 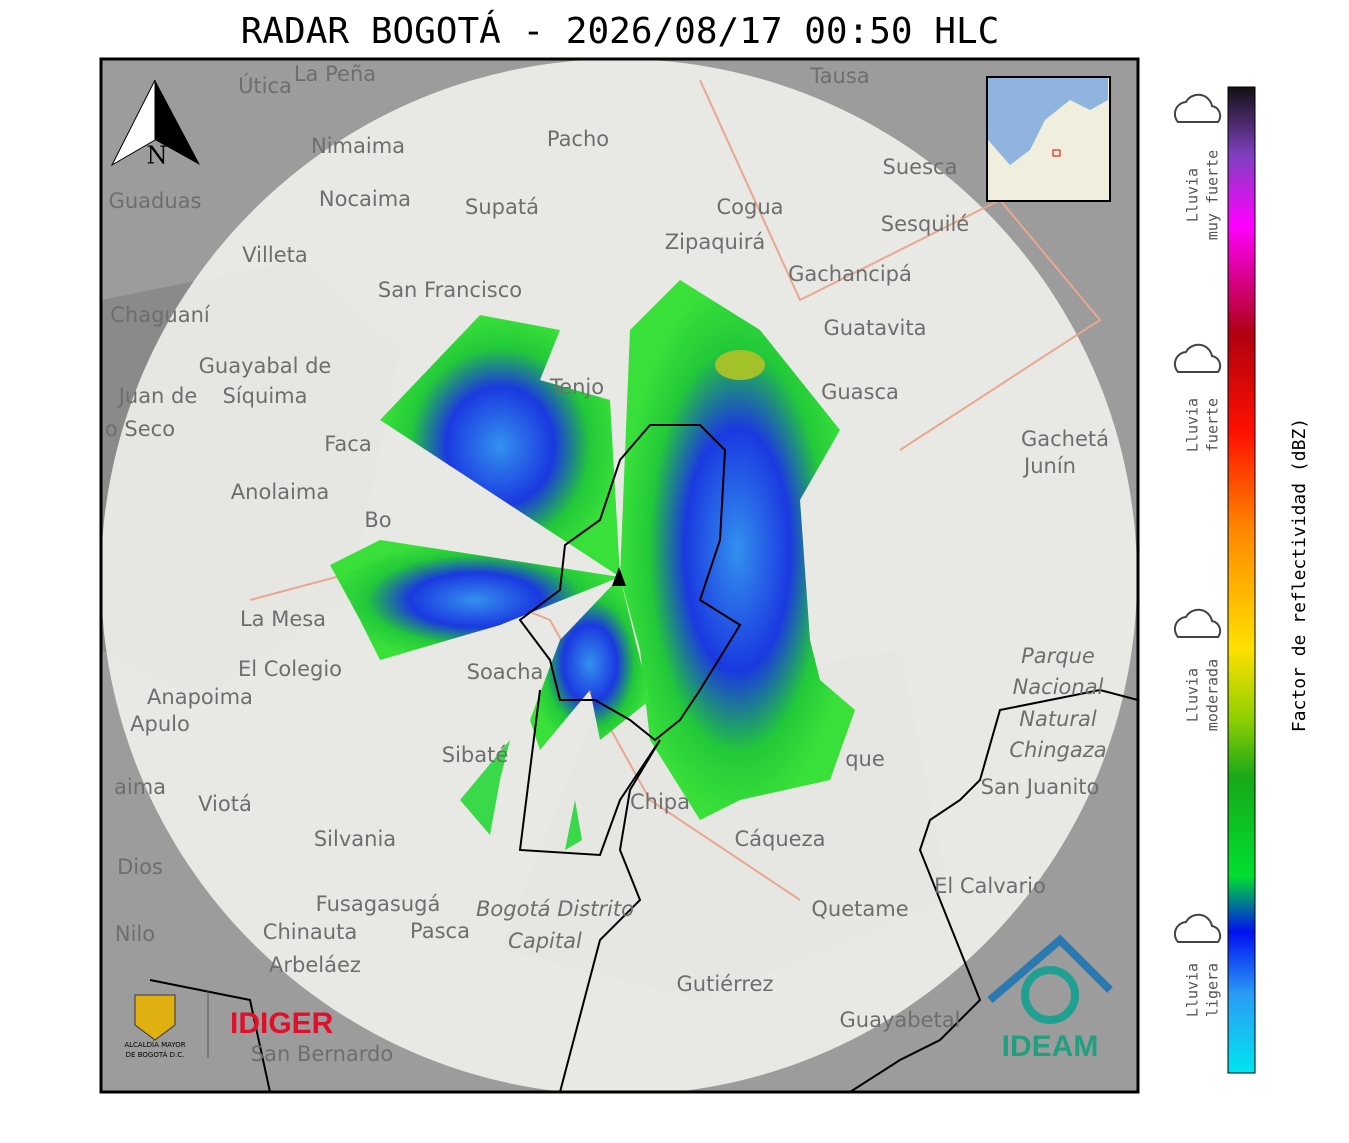 What do you see at coordinates (865, 759) in the screenshot?
I see `place-label: que` at bounding box center [865, 759].